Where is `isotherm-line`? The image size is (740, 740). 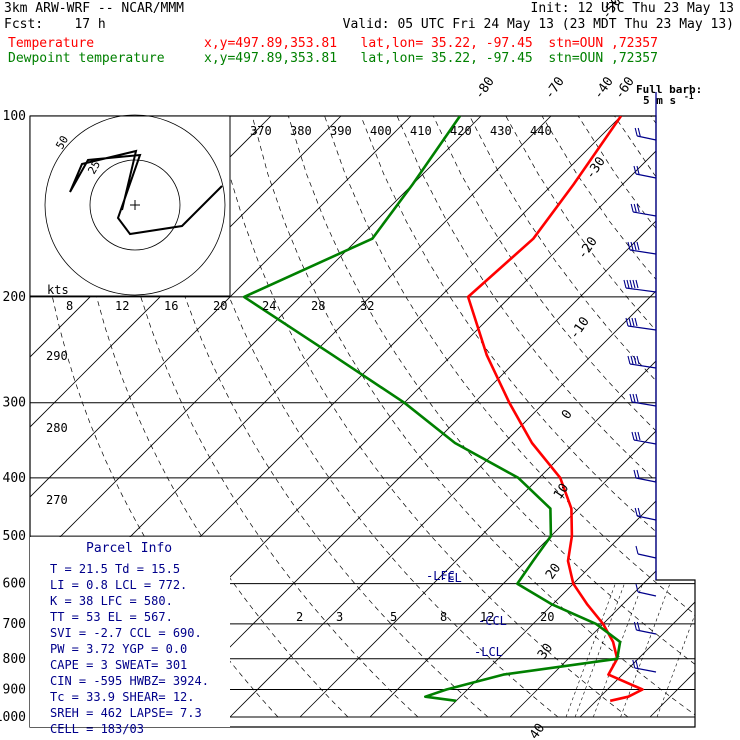
isotherm-line is located at coordinates (730, 416).